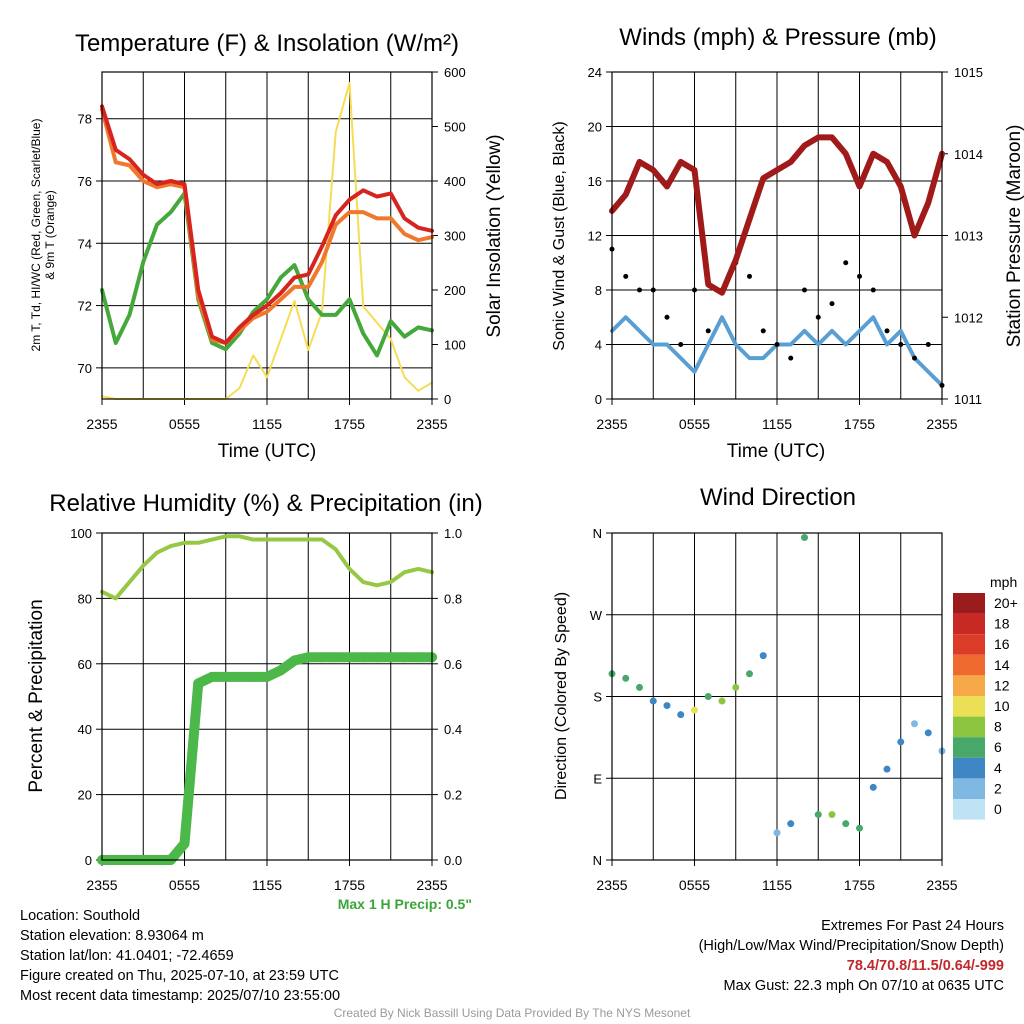 The image size is (1024, 1024). What do you see at coordinates (453, 860) in the screenshot?
I see `y-right-tick-label: 0.0` at bounding box center [453, 860].